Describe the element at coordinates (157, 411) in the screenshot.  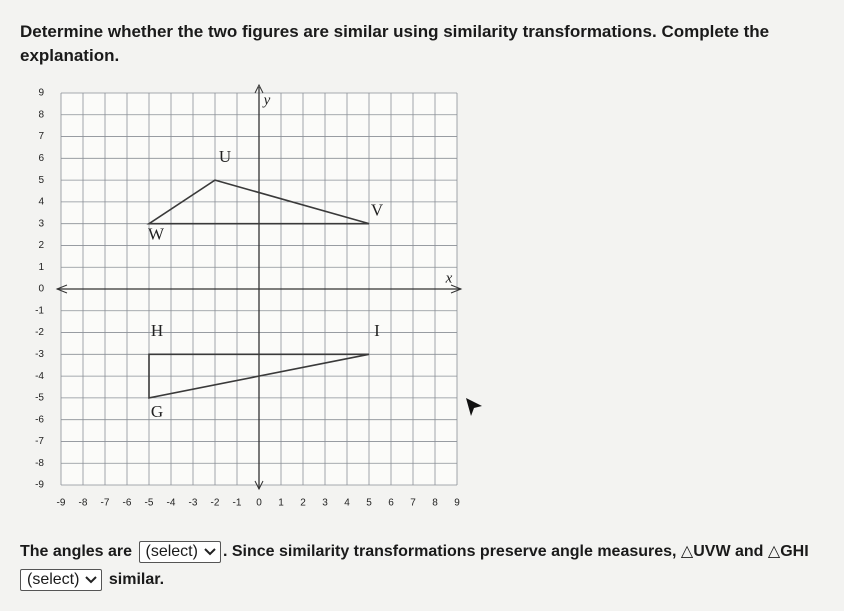
I see `vertex-label: G` at that location.